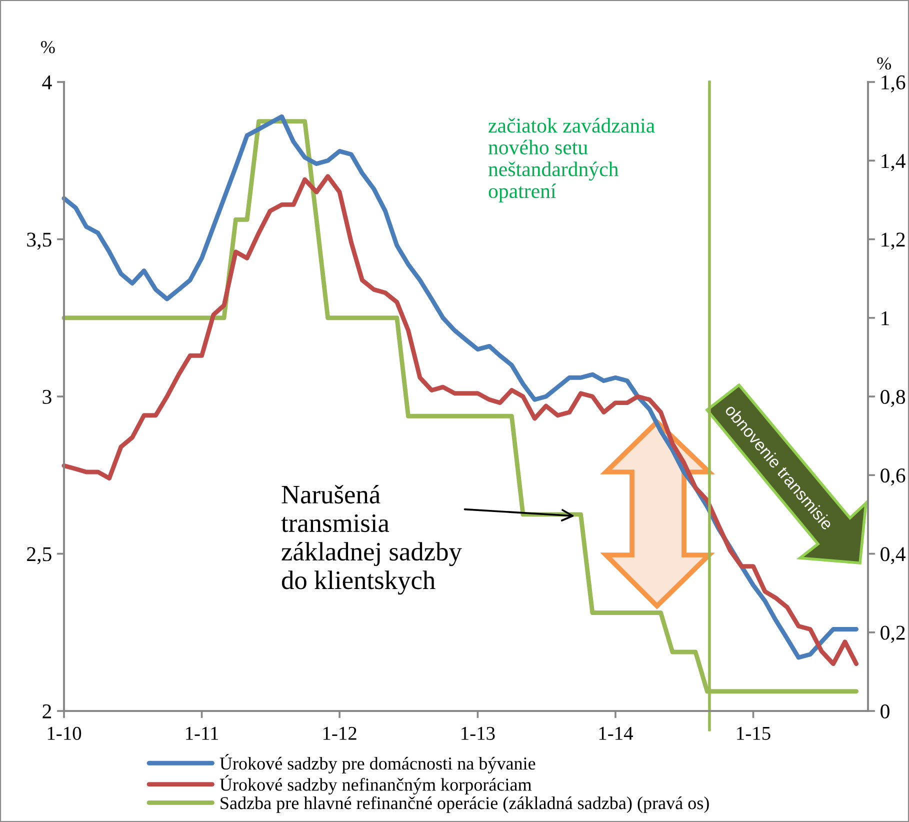 The image size is (909, 822). I want to click on annotation: Narušená transmisia základnej sadzby do klientskych, so click(371, 539).